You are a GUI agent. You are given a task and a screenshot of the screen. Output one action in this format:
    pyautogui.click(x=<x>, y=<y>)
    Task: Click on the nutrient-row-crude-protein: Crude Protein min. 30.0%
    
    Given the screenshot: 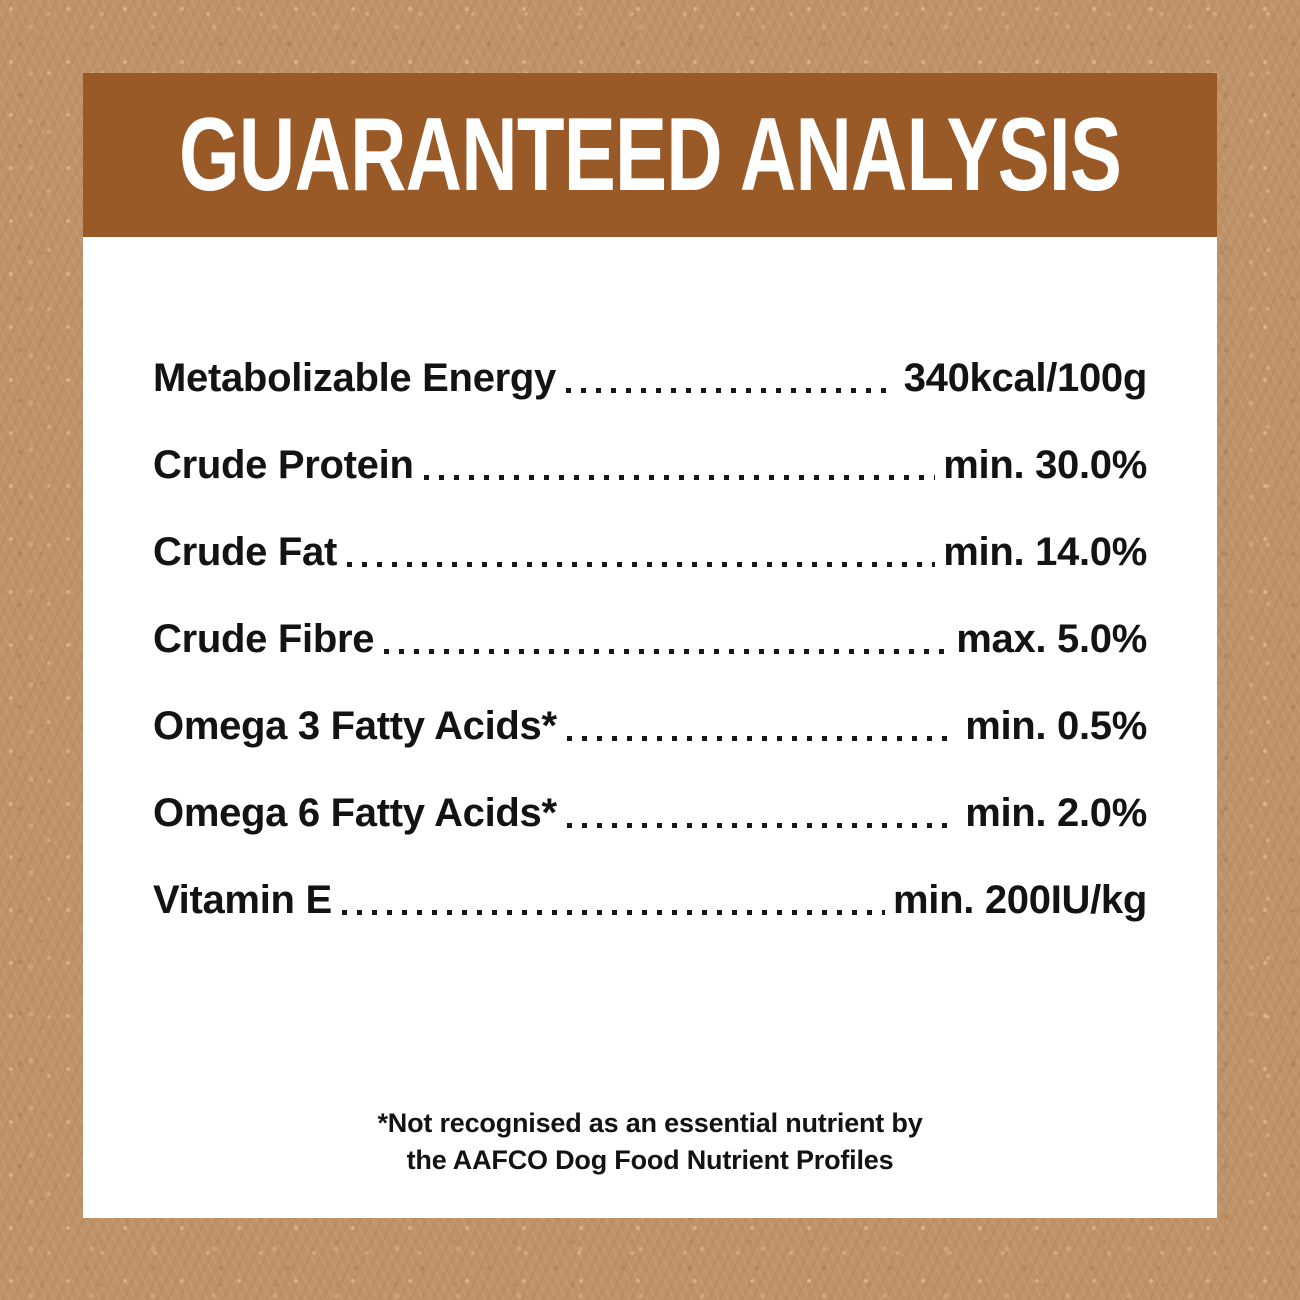 What is the action you would take?
    pyautogui.click(x=650, y=465)
    